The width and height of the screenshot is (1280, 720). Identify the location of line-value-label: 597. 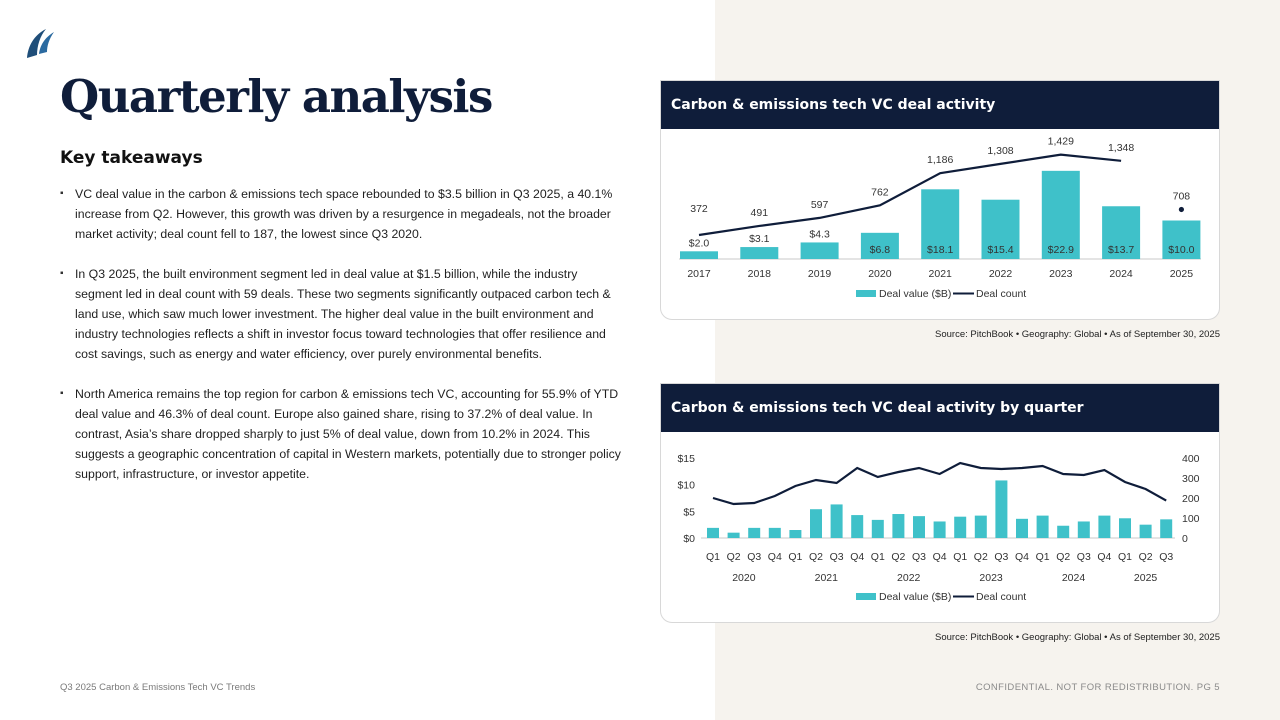
(820, 205).